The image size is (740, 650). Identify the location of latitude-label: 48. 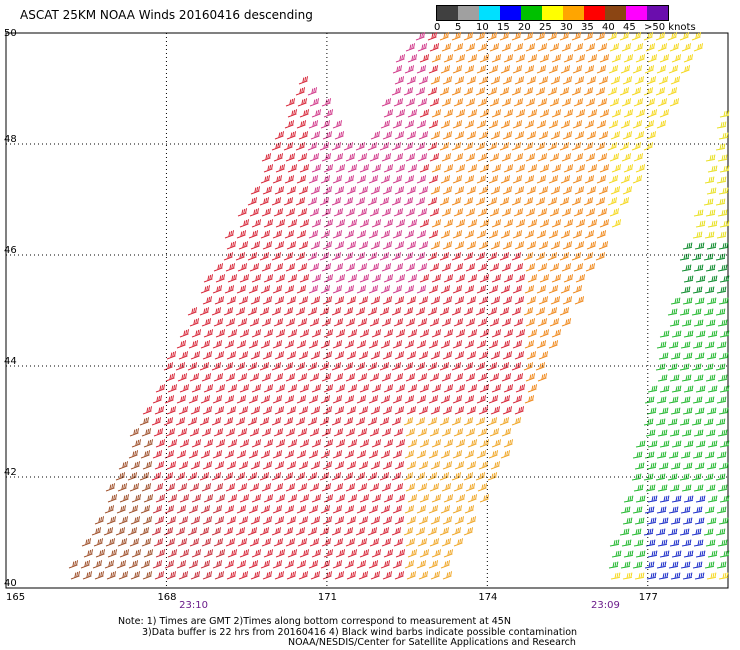
(10, 139).